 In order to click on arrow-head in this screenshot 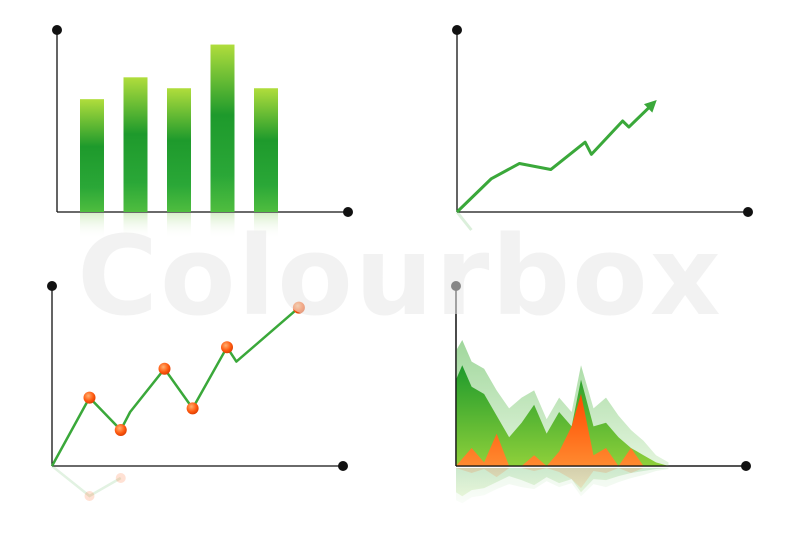, I will do `click(650, 106)`.